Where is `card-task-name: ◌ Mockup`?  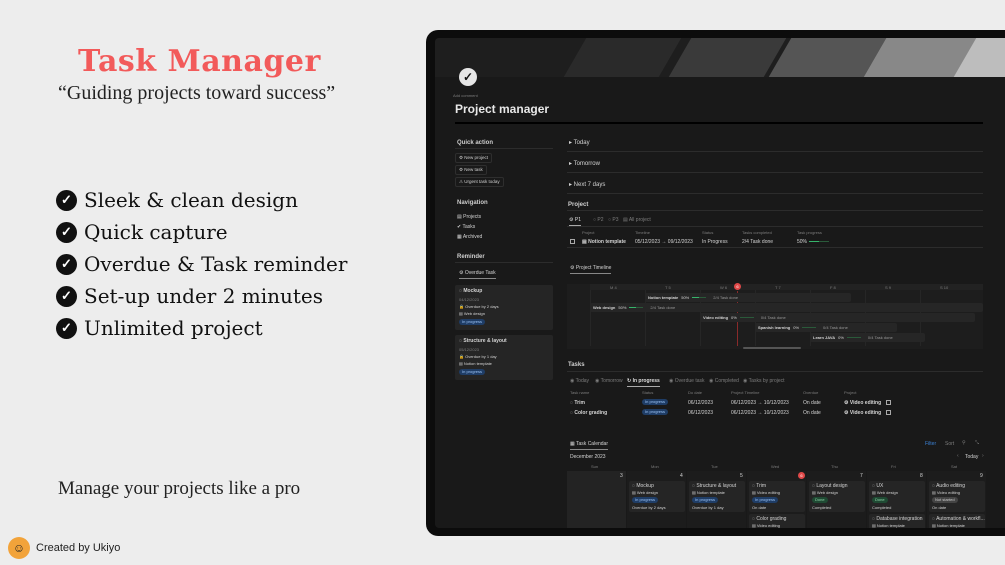 card-task-name: ◌ Mockup is located at coordinates (643, 486).